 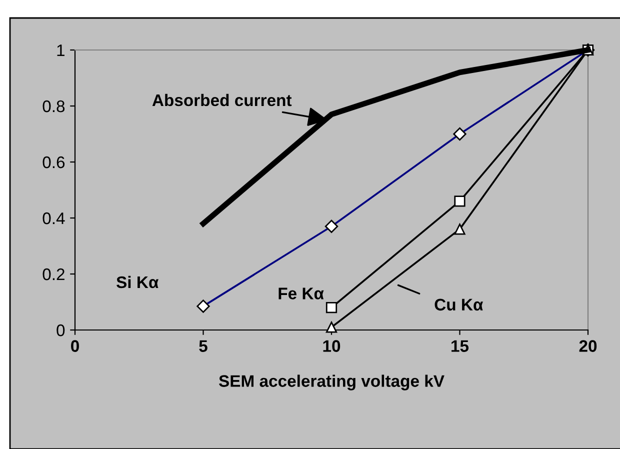 What do you see at coordinates (60, 50) in the screenshot?
I see `y-tick-label: 1` at bounding box center [60, 50].